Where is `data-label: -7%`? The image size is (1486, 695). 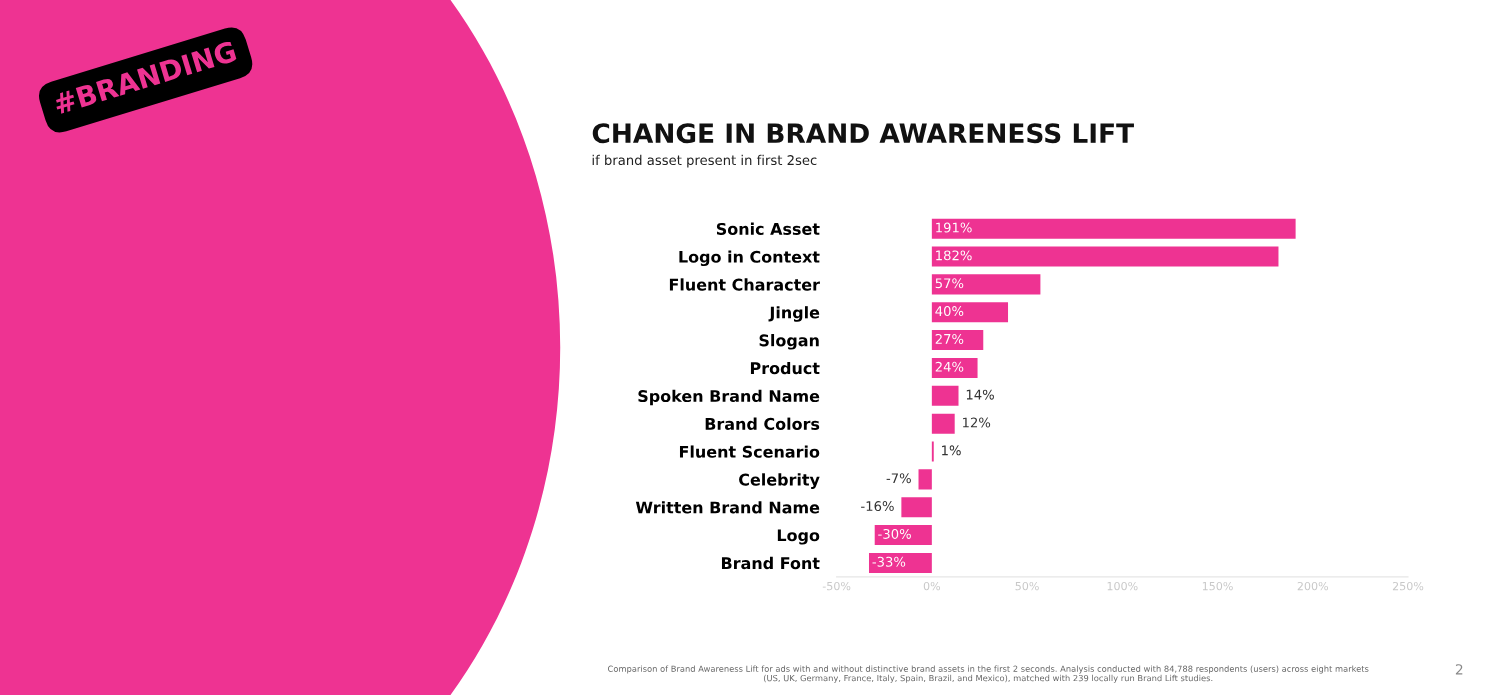
data-label: -7% is located at coordinates (898, 478).